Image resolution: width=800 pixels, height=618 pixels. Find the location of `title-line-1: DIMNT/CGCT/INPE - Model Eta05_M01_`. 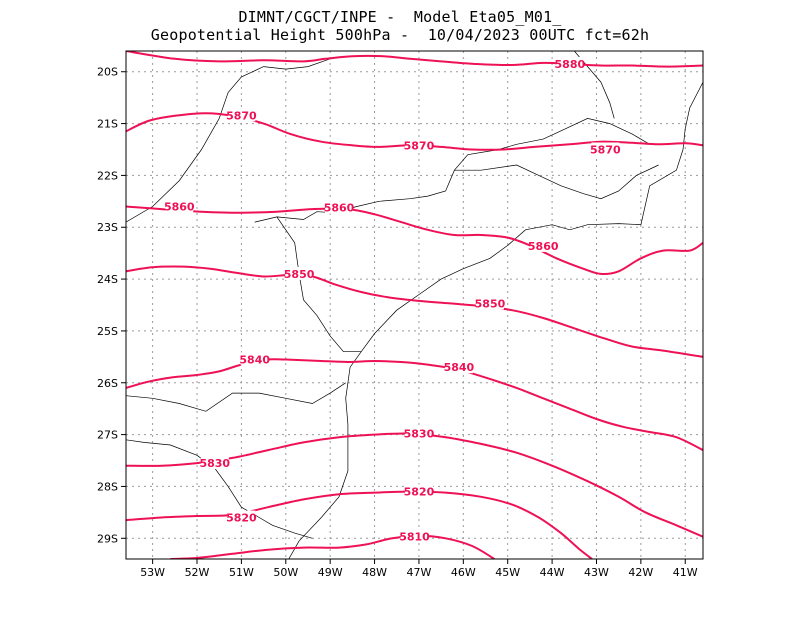

title-line-1: DIMNT/CGCT/INPE - Model Eta05_M01_ is located at coordinates (400, 17).